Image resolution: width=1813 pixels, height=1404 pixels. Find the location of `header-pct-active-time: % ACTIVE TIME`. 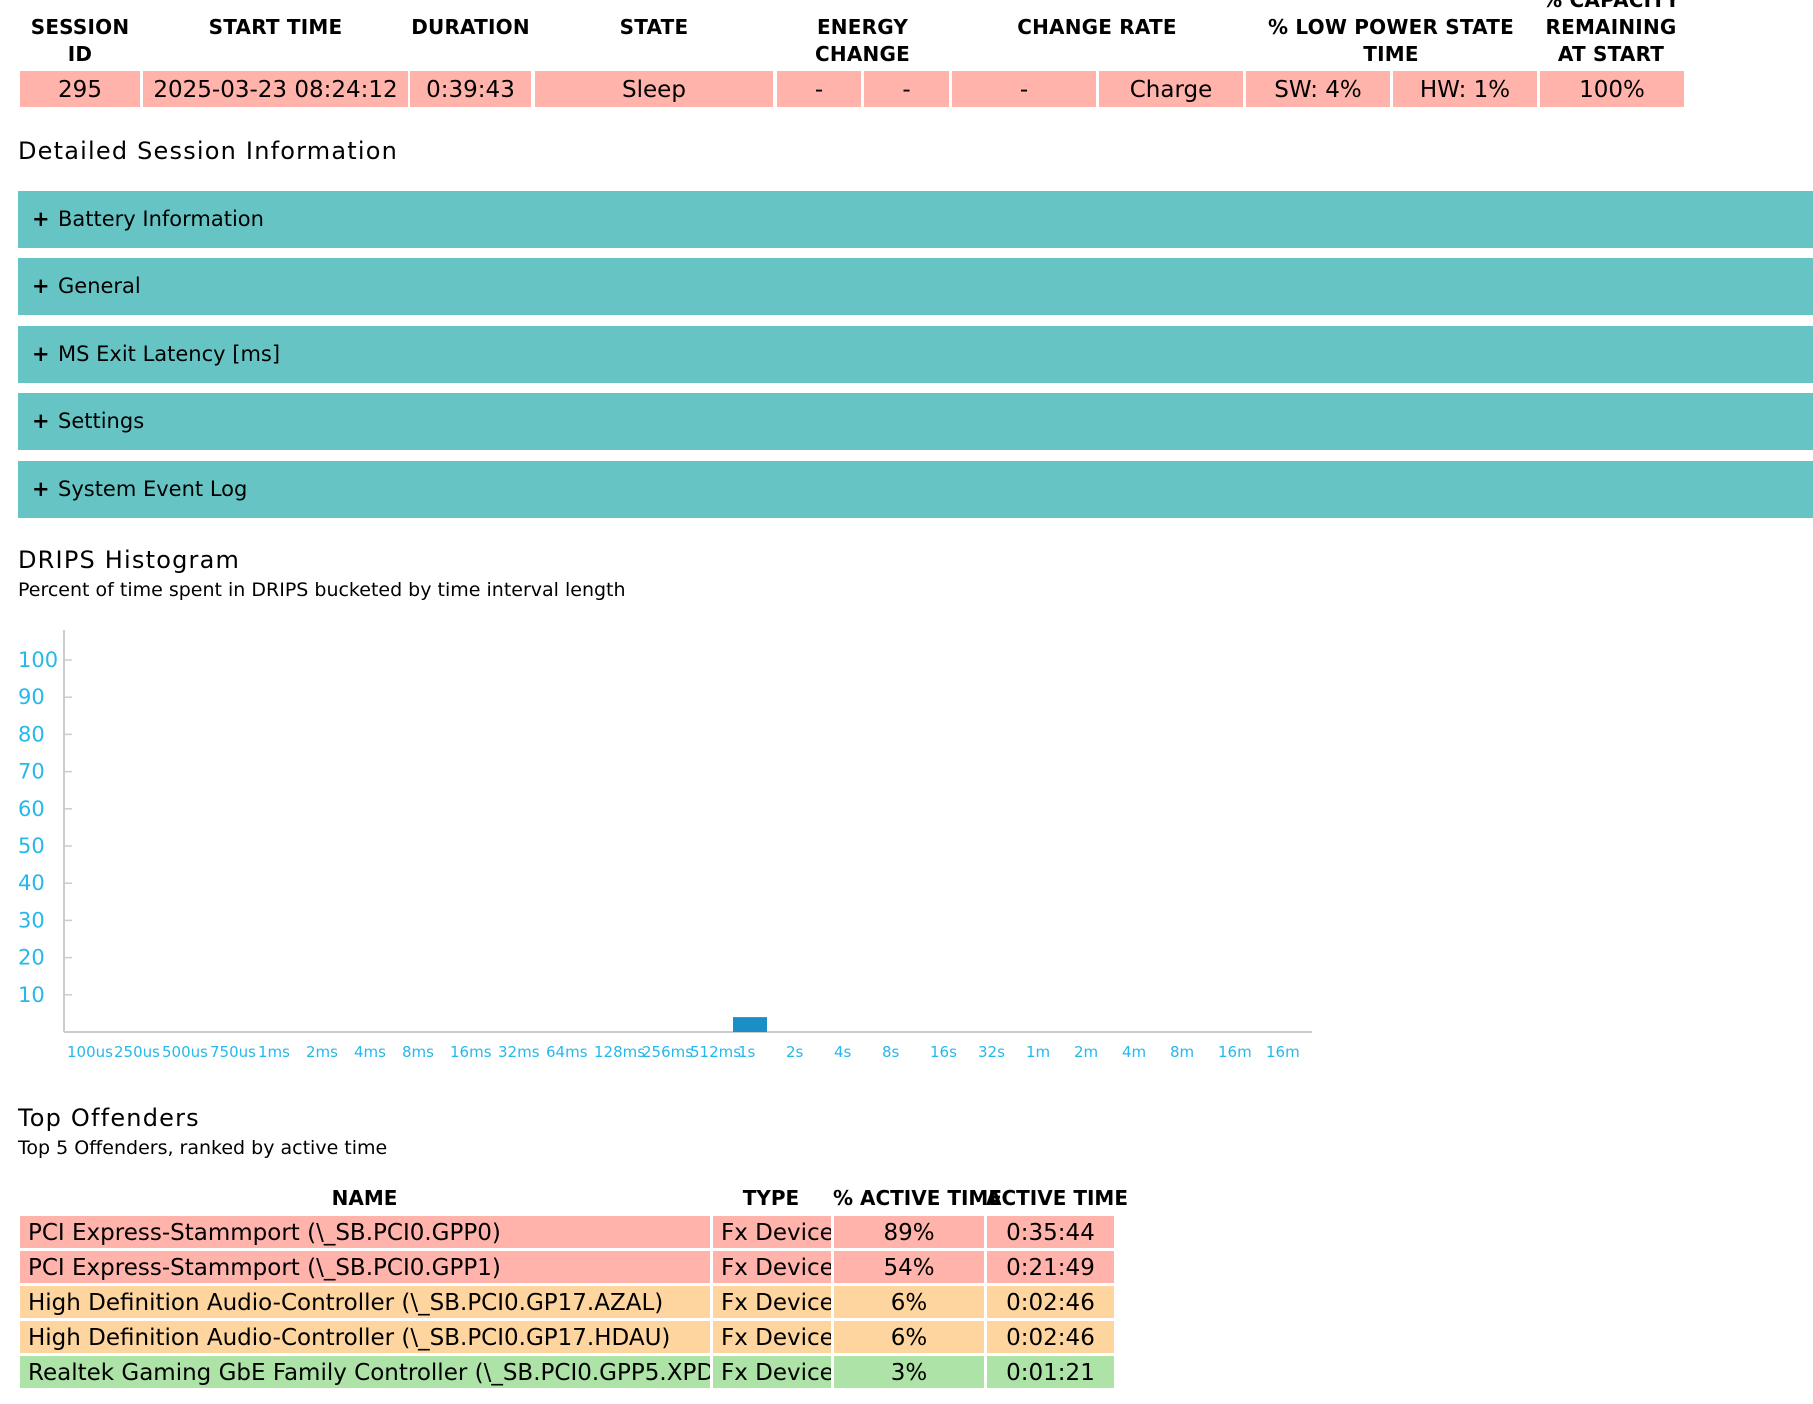

header-pct-active-time: % ACTIVE TIME is located at coordinates (917, 1198).